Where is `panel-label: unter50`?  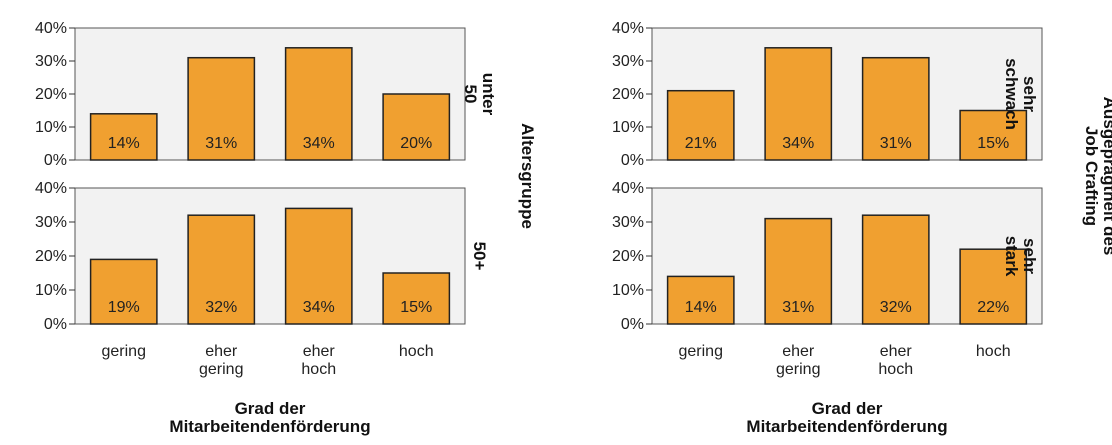 panel-label: unter50 is located at coordinates (479, 94).